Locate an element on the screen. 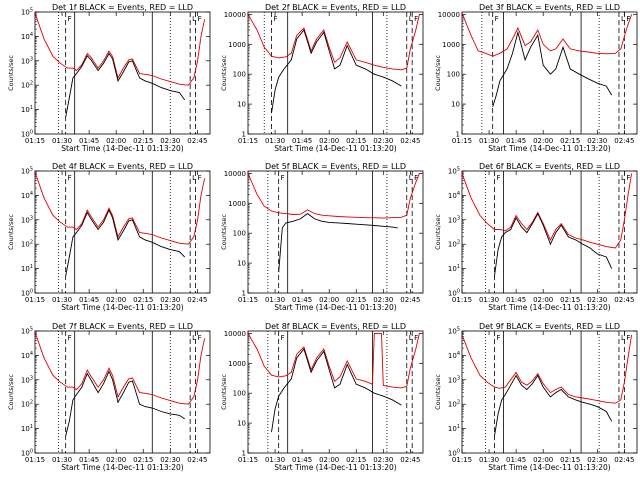 This screenshot has height=480, width=640. panel-title: Det 5f BLACK = Events, RED = LLD is located at coordinates (335, 166).